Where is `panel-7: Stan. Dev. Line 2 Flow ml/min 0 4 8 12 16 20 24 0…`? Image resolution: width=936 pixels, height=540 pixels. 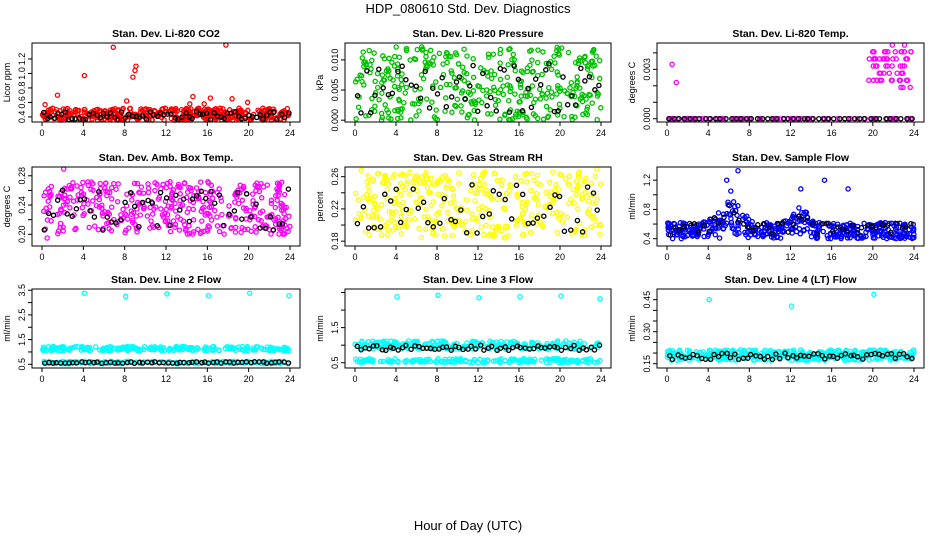 panel-7: Stan. Dev. Line 2 Flow ml/min 0 4 8 12 16 20 24 0… is located at coordinates (151, 329).